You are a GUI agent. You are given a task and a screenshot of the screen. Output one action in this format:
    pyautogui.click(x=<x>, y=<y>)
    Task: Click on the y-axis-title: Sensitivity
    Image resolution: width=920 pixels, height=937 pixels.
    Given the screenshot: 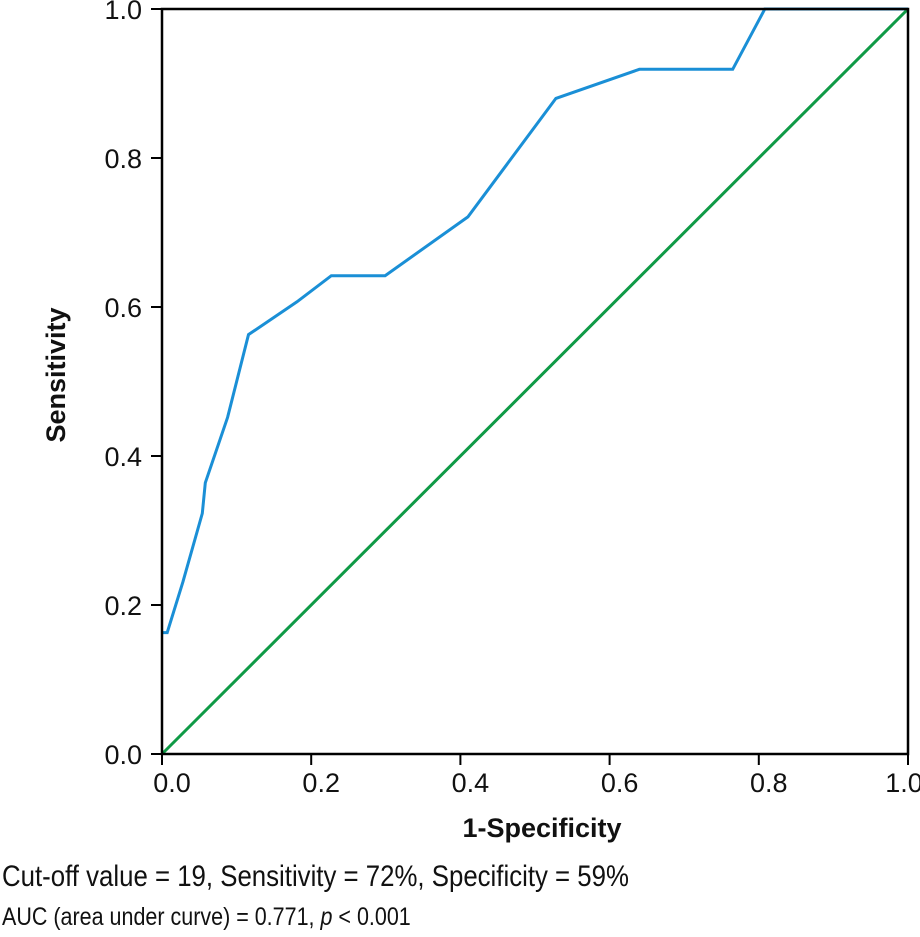 What is the action you would take?
    pyautogui.click(x=56, y=374)
    